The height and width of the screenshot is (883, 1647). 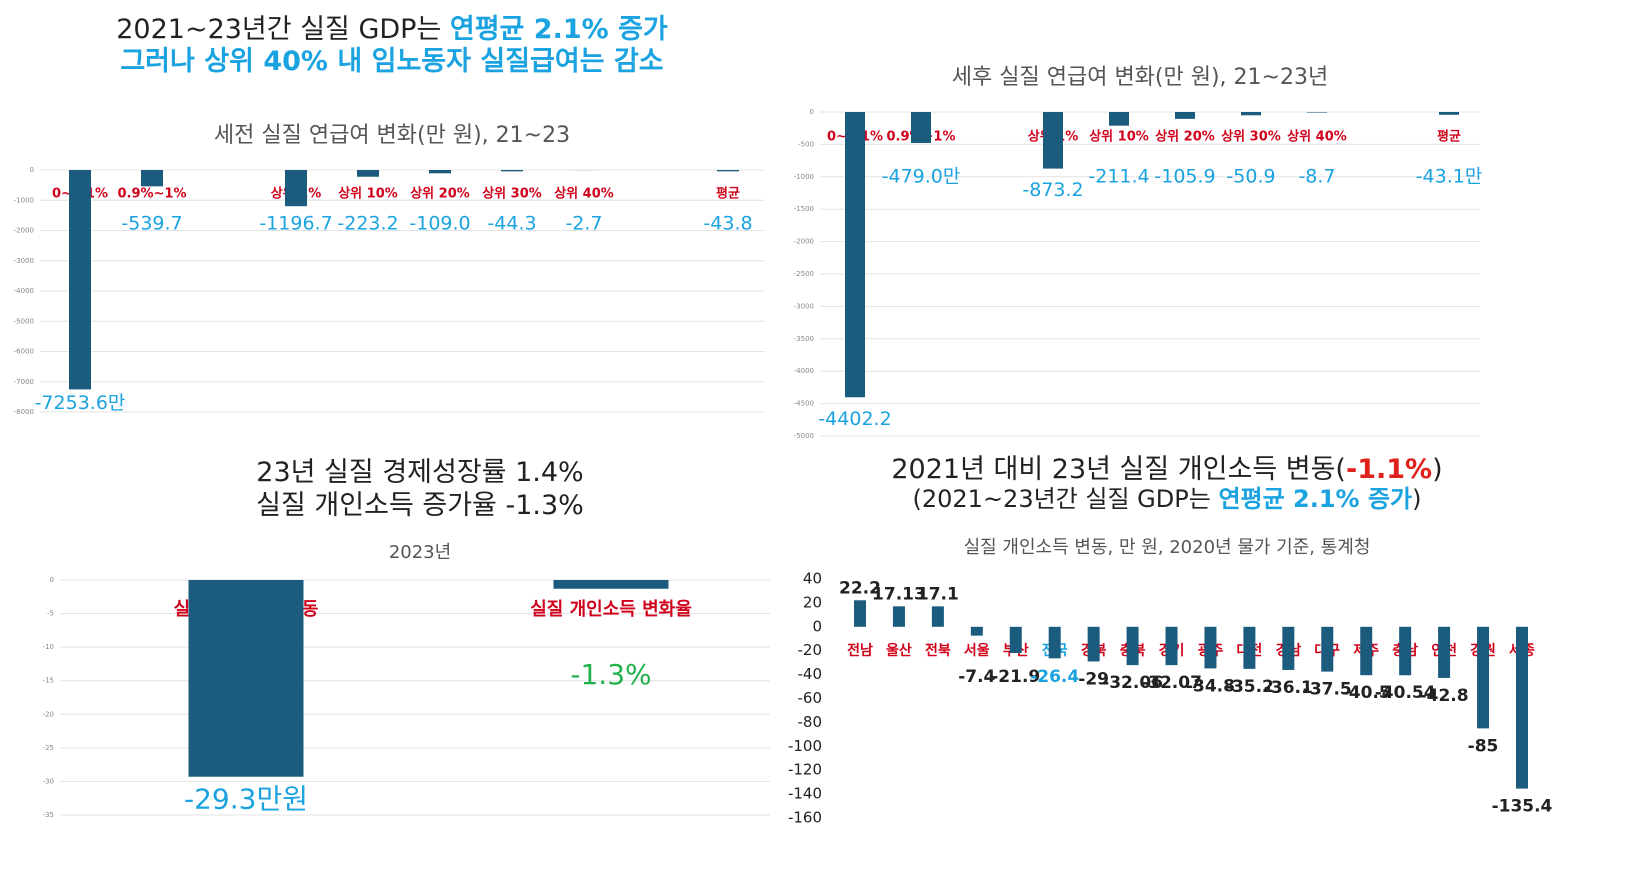 What do you see at coordinates (1210, 686) in the screenshot?
I see `value-label: -34.8` at bounding box center [1210, 686].